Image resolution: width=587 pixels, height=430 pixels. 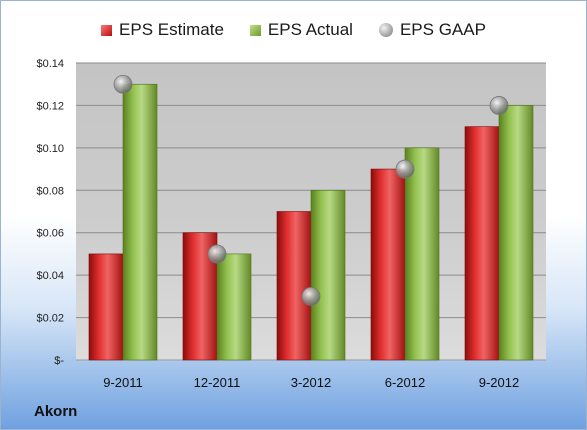 I want to click on actual-swatch, so click(x=255, y=30).